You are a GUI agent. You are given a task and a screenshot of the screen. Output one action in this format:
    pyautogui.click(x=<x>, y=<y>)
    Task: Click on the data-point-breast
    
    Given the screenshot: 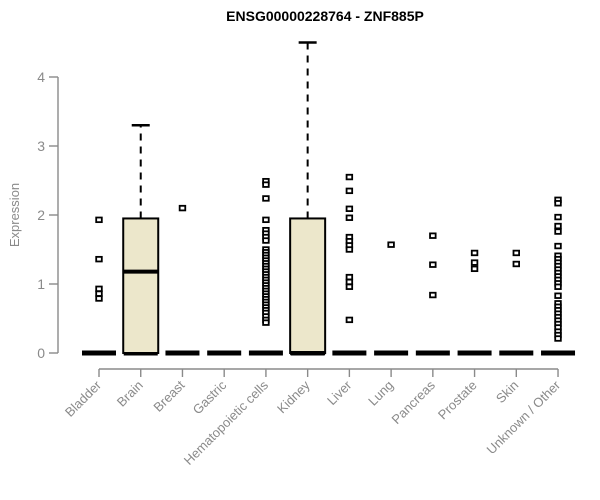 What is the action you would take?
    pyautogui.click(x=182, y=208)
    